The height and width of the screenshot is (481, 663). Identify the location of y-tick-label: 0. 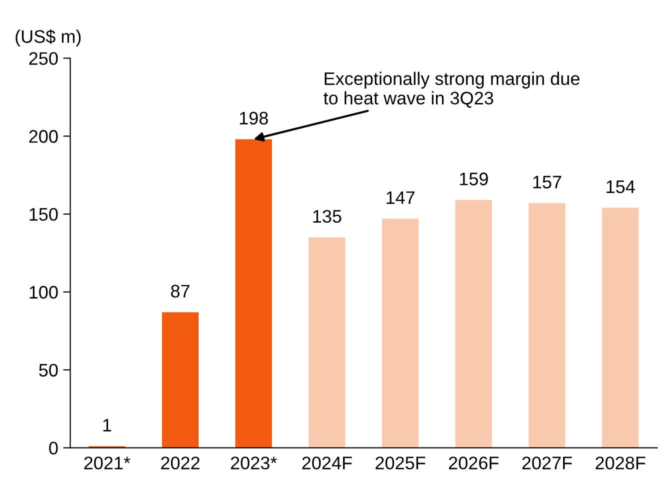
(53, 448).